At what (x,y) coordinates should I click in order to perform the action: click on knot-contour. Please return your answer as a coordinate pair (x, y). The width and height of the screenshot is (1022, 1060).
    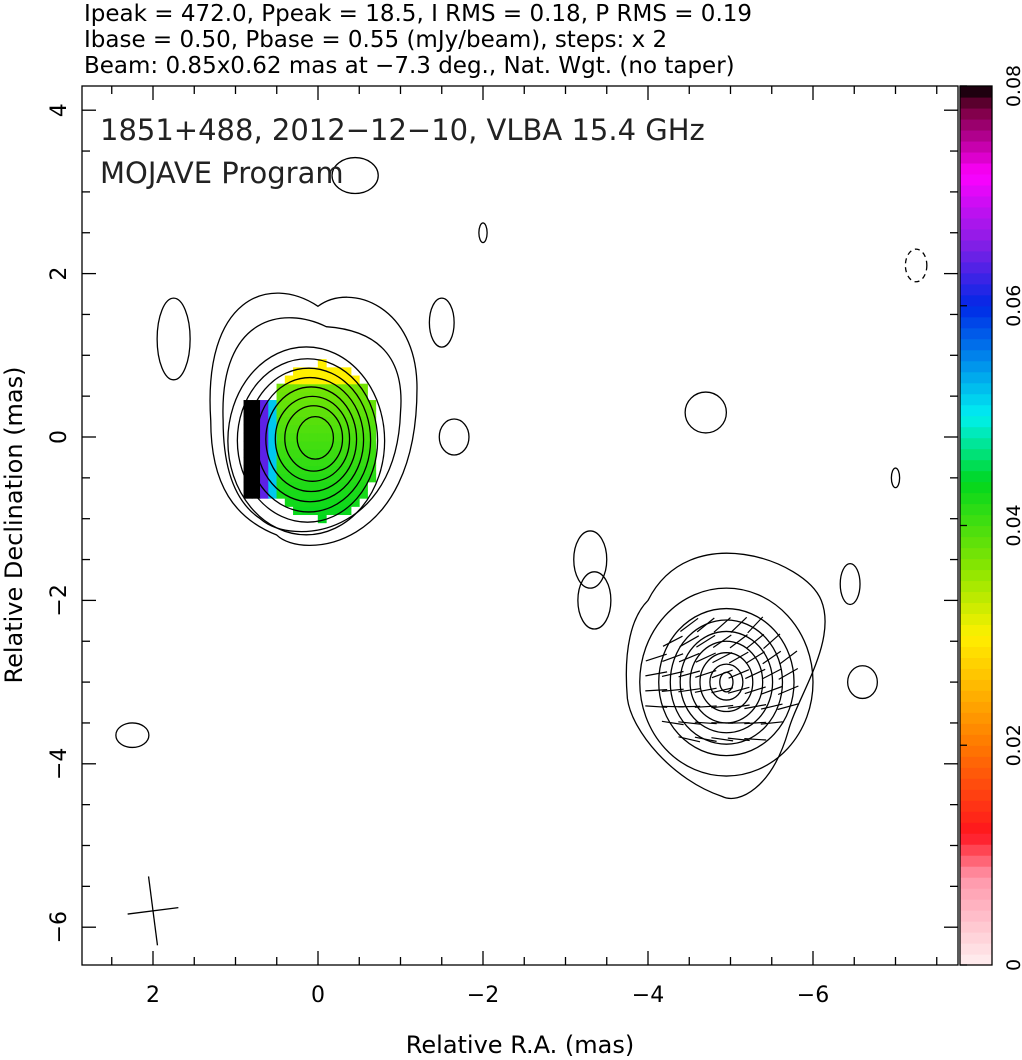
    Looking at the image, I should click on (726, 682).